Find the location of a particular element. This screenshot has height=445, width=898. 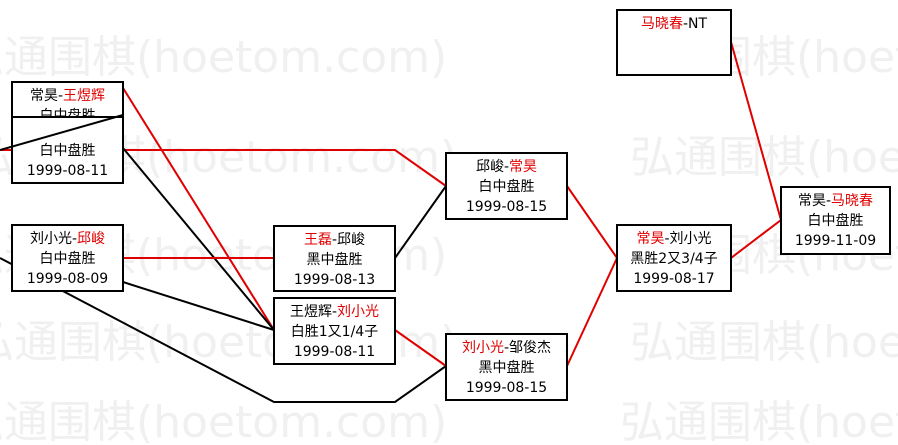

player: 王磊 is located at coordinates (318, 240).